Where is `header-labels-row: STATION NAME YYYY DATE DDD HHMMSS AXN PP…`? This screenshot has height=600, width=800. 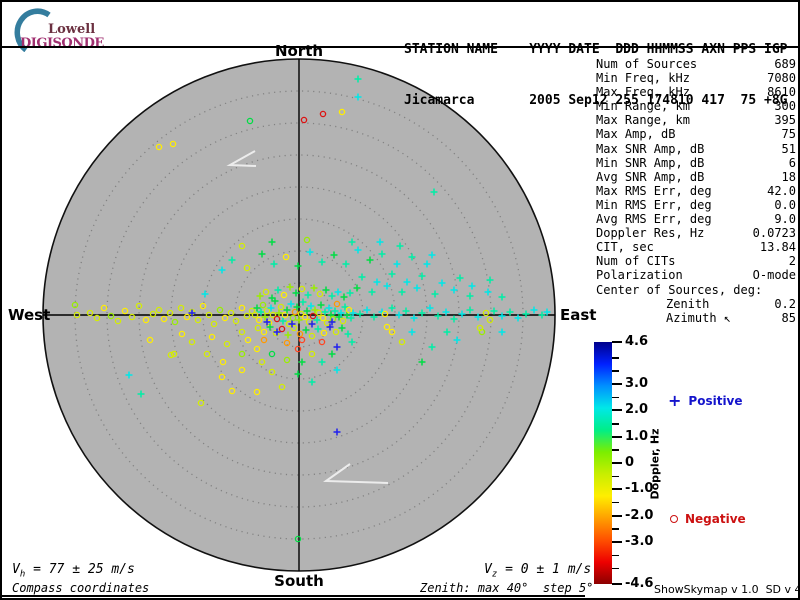 header-labels-row: STATION NAME YYYY DATE DDD HHMMSS AXN PP… is located at coordinates (596, 49).